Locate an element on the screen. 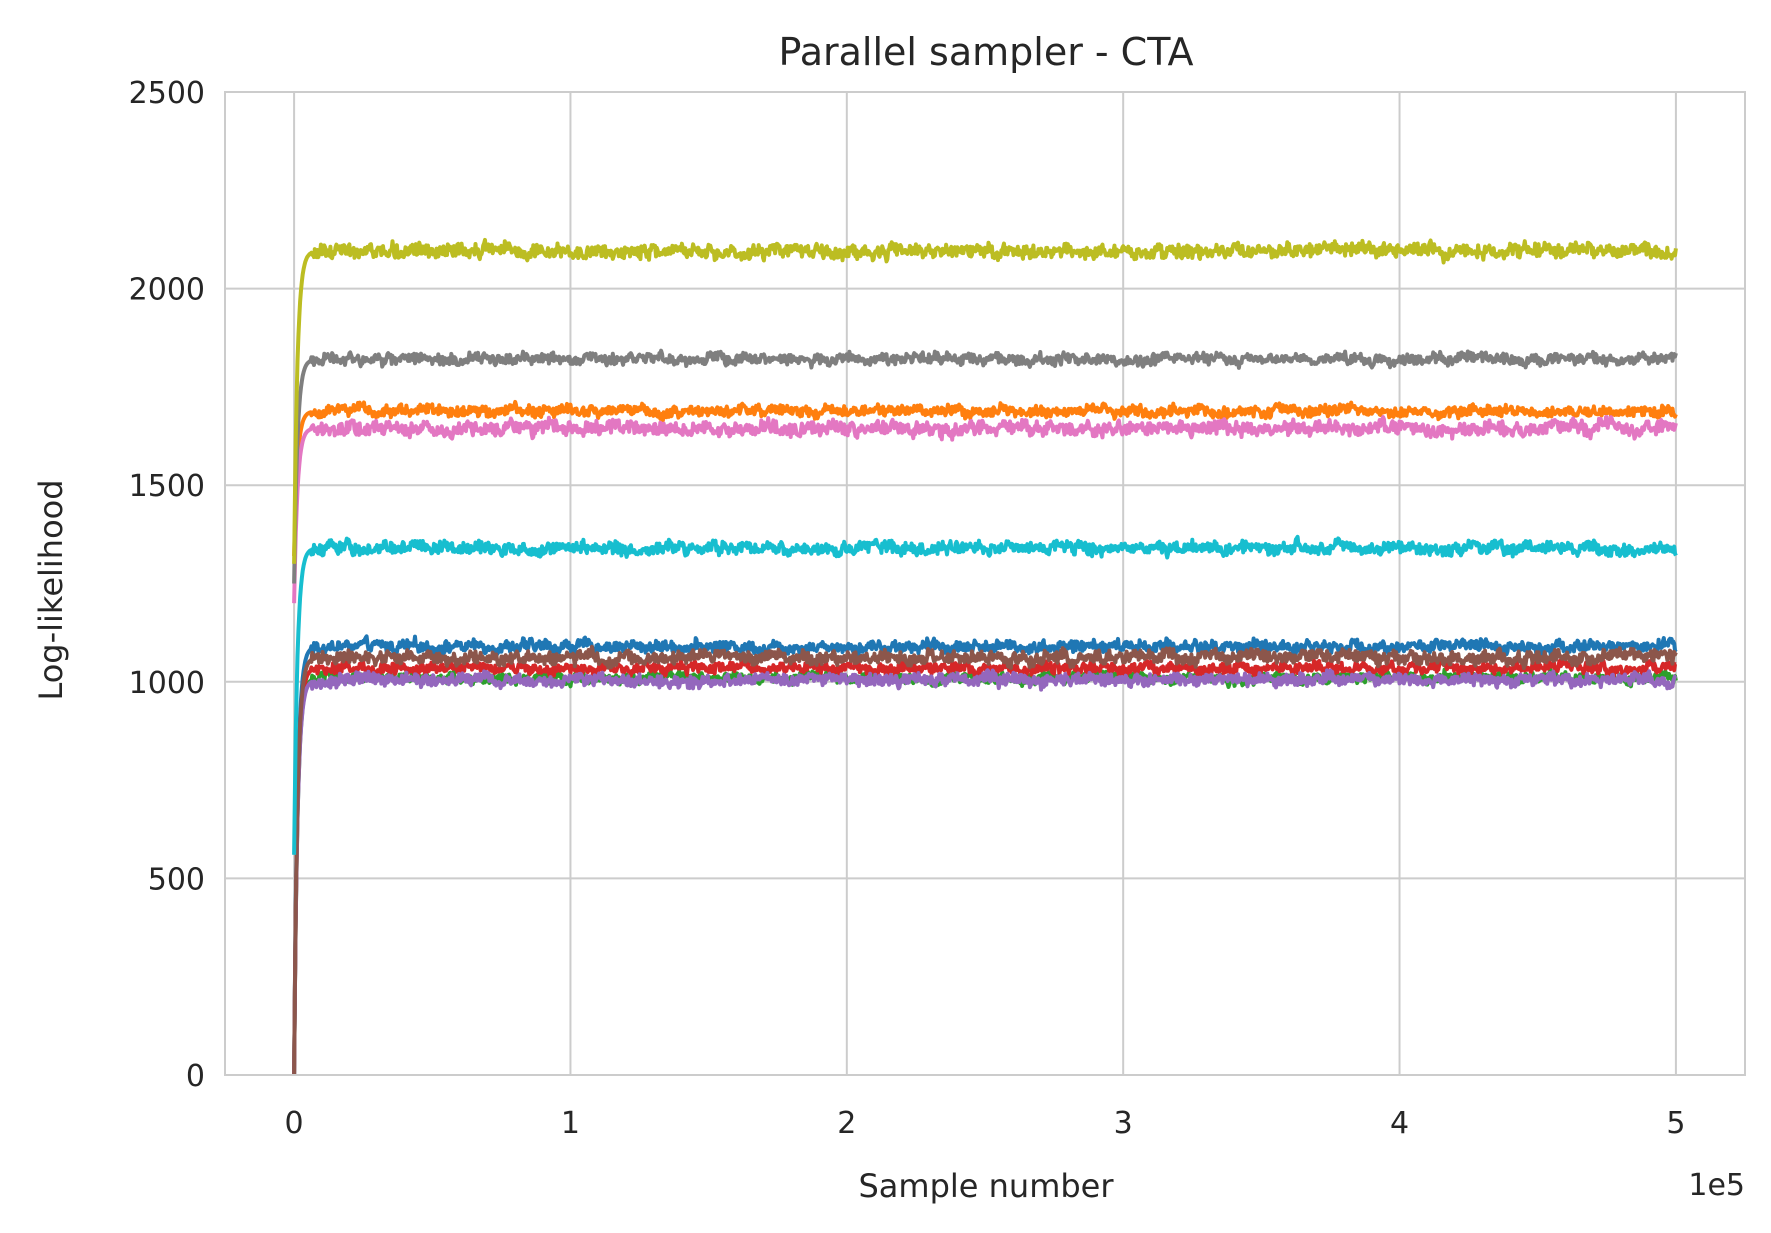 The width and height of the screenshot is (1771, 1233). y-tick-label: 1000 is located at coordinates (167, 683).